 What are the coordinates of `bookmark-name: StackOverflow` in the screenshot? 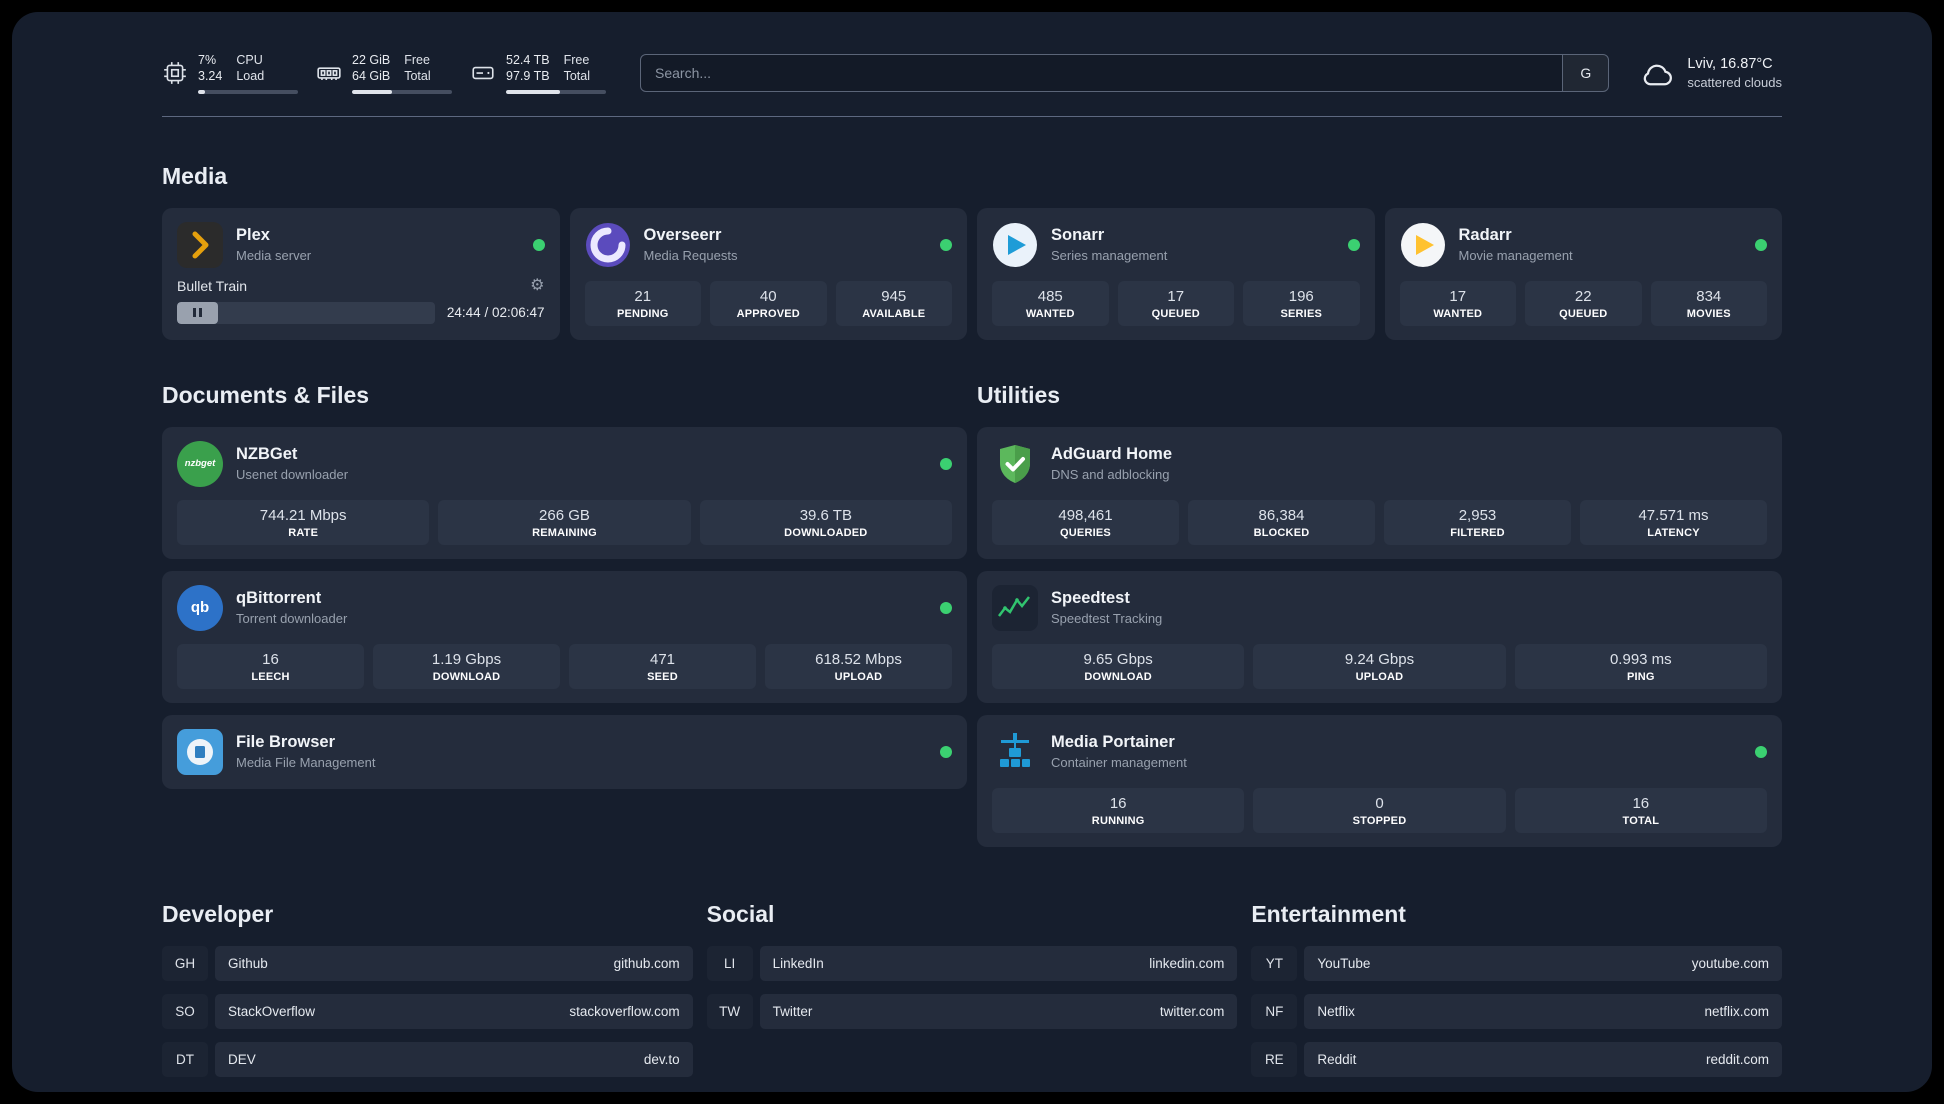 It's located at (272, 1011).